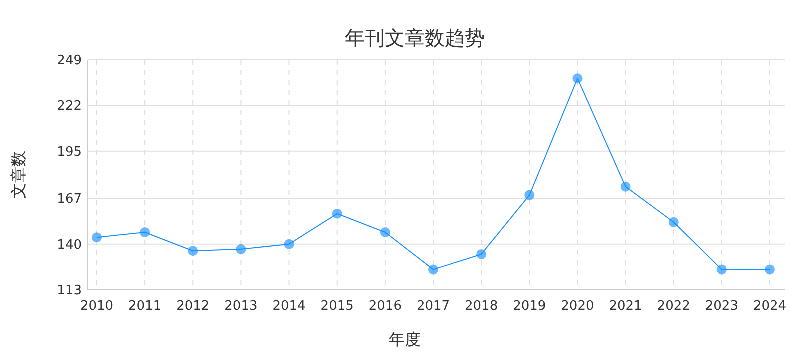  What do you see at coordinates (577, 306) in the screenshot?
I see `x-tick-label: 2020` at bounding box center [577, 306].